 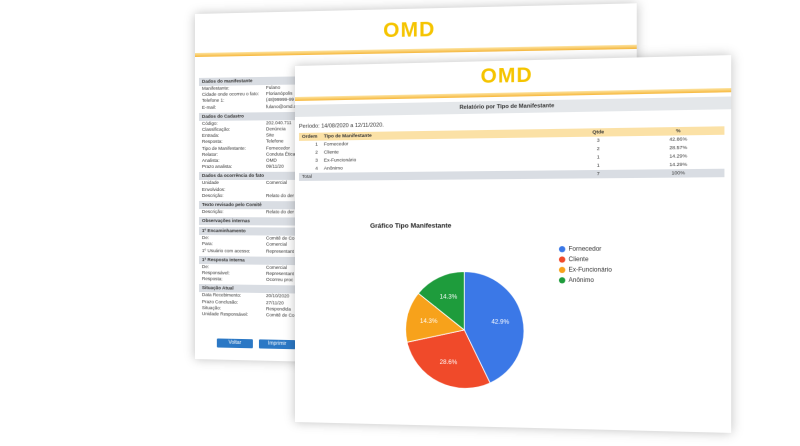 I want to click on field-value: Comitê de Co, so click(x=280, y=315).